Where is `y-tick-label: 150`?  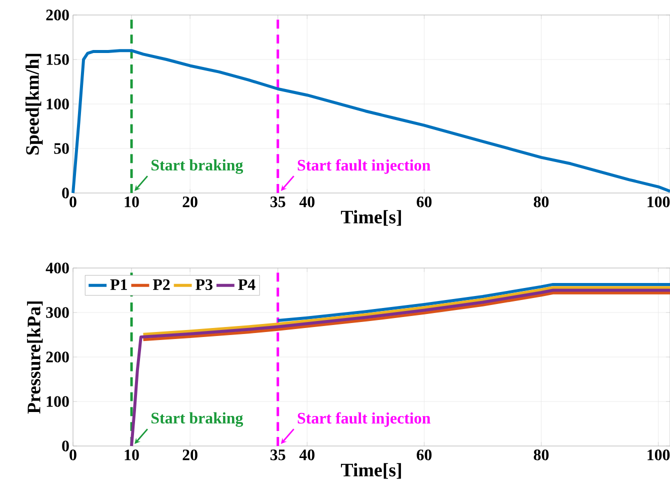 y-tick-label: 150 is located at coordinates (57, 59).